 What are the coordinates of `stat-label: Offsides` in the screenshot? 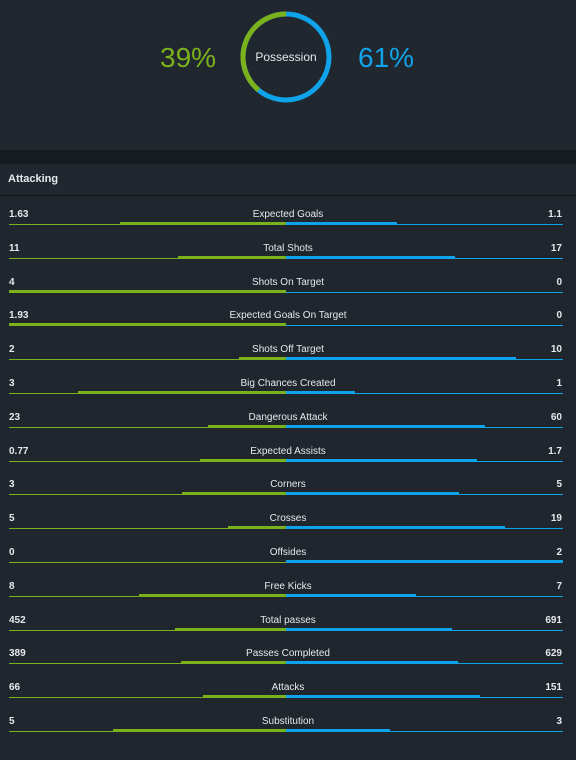 It's located at (288, 552).